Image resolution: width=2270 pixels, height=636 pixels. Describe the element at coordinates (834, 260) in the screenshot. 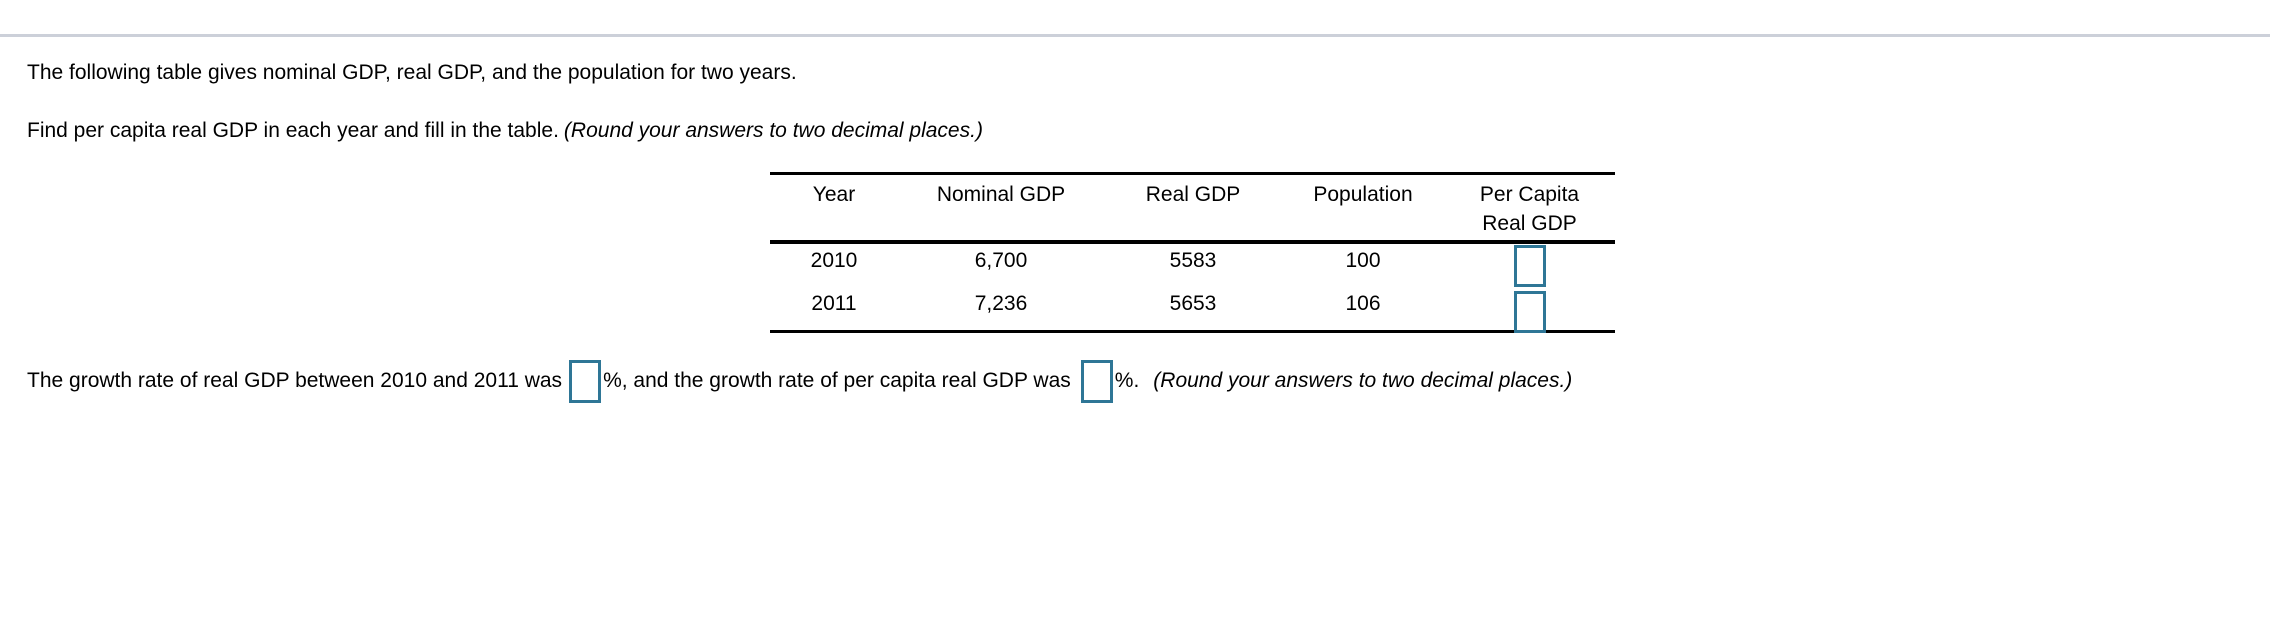

I see `cell-year-2010: 2010` at that location.